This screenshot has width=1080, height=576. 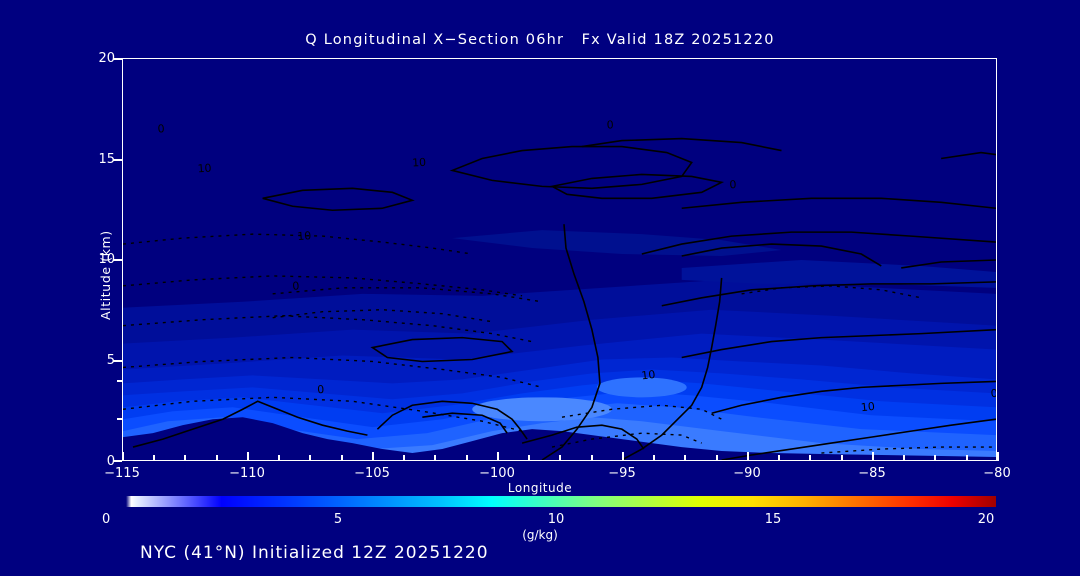 I want to click on y-tick-label-5: 5, so click(x=110, y=360).